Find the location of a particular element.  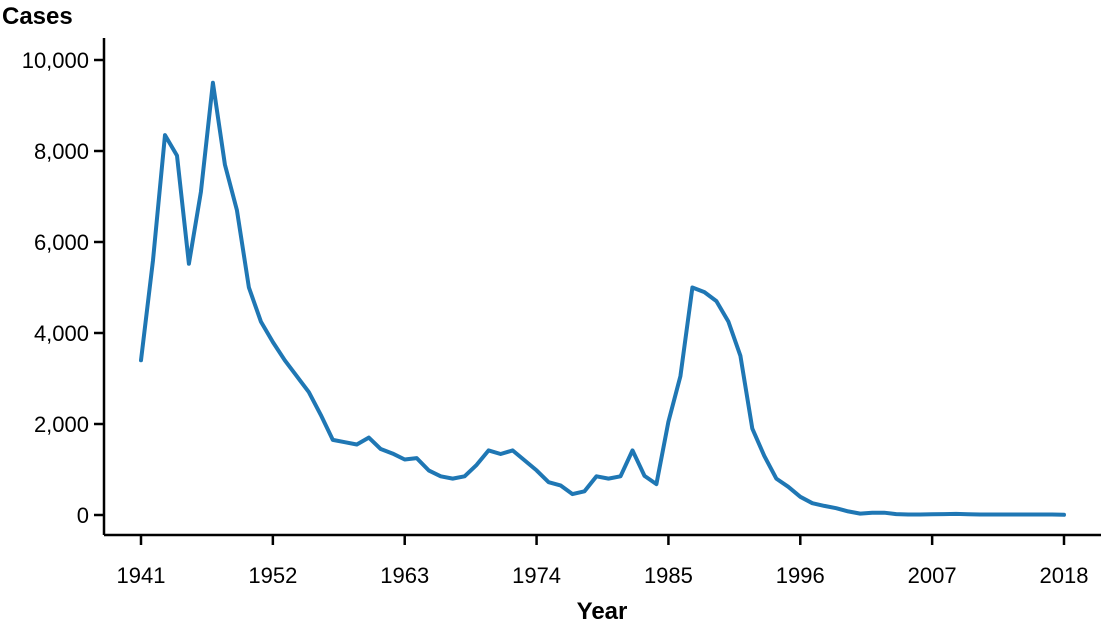

x-tick-label: 1952 is located at coordinates (272, 575).